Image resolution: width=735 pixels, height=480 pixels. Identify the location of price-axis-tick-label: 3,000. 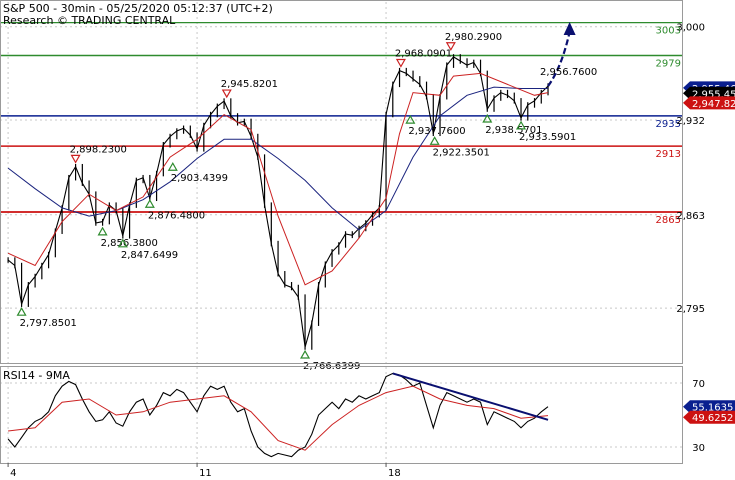
(690, 28).